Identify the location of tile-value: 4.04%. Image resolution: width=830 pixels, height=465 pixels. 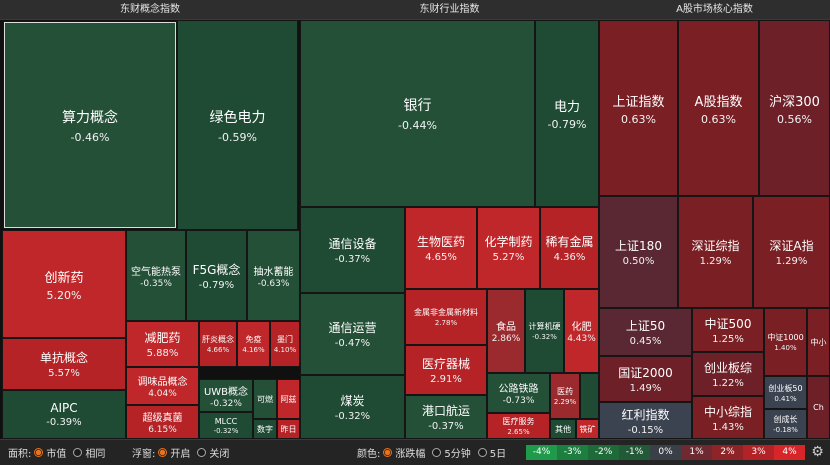
(162, 394).